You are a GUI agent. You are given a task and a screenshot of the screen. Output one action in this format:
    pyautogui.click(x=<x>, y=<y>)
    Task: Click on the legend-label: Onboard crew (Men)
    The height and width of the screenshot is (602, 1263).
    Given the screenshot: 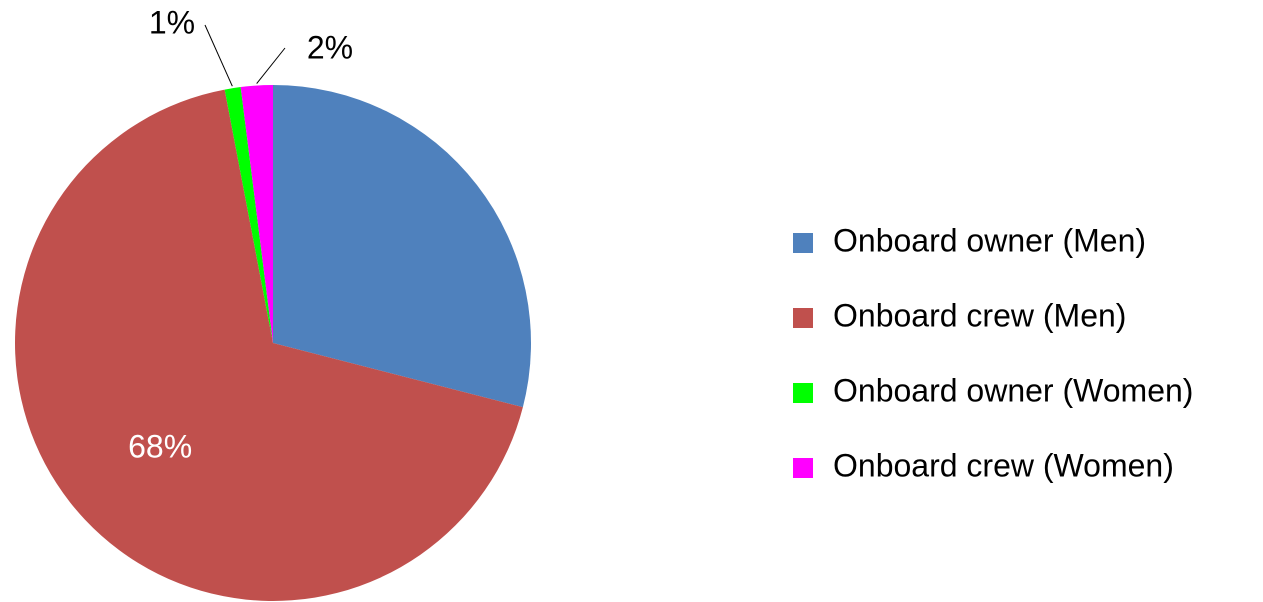 What is the action you would take?
    pyautogui.click(x=979, y=315)
    